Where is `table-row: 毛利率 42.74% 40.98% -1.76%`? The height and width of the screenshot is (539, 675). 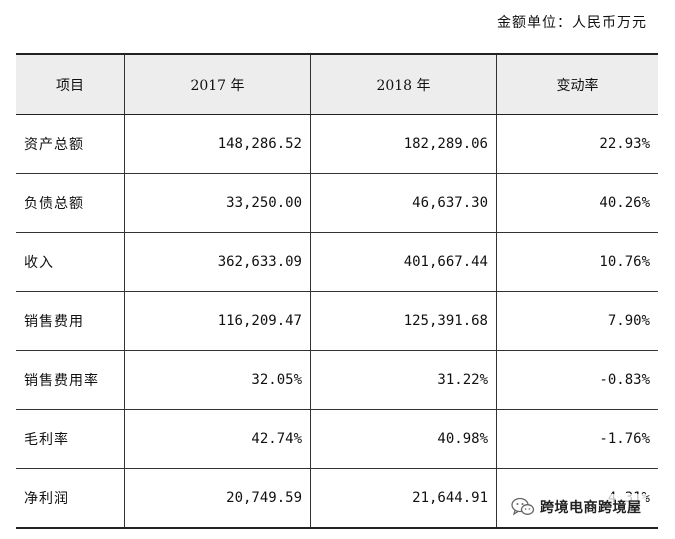
table-row: 毛利率 42.74% 40.98% -1.76% is located at coordinates (337, 439).